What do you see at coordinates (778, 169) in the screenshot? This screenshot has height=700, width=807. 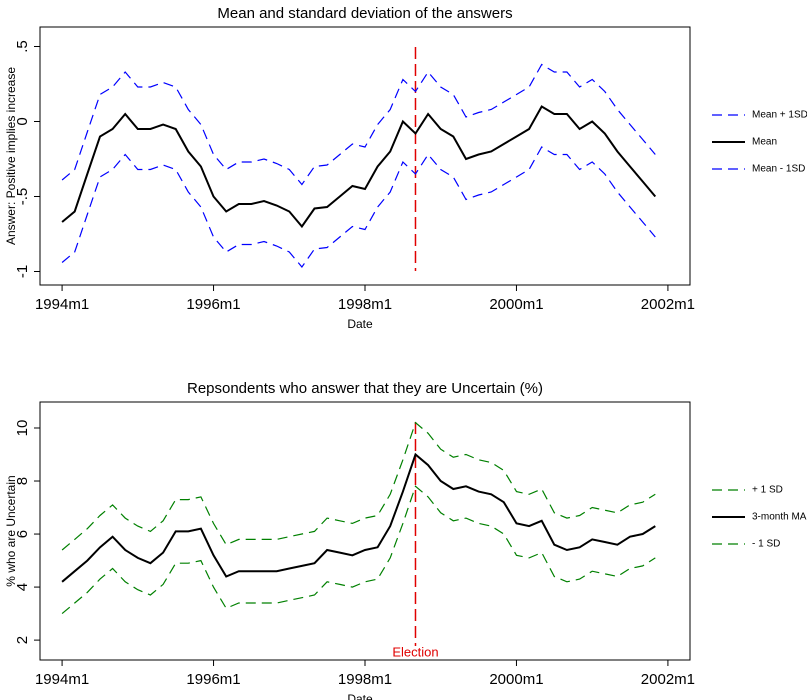 I see `legend-label: Mean - 1SD` at bounding box center [778, 169].